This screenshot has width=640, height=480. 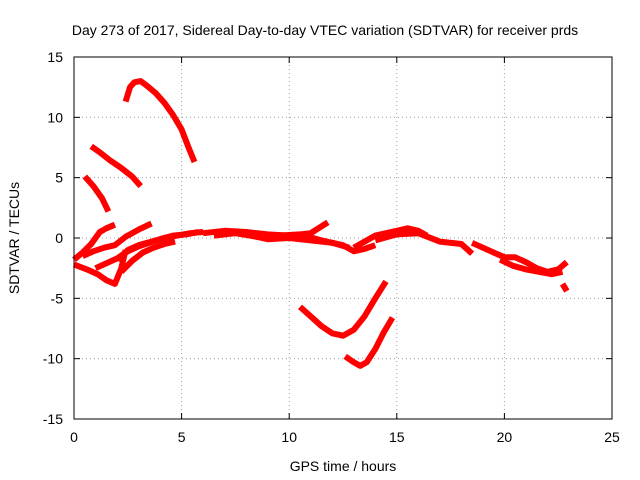 I want to click on y-tick-label: 15, so click(x=55, y=57).